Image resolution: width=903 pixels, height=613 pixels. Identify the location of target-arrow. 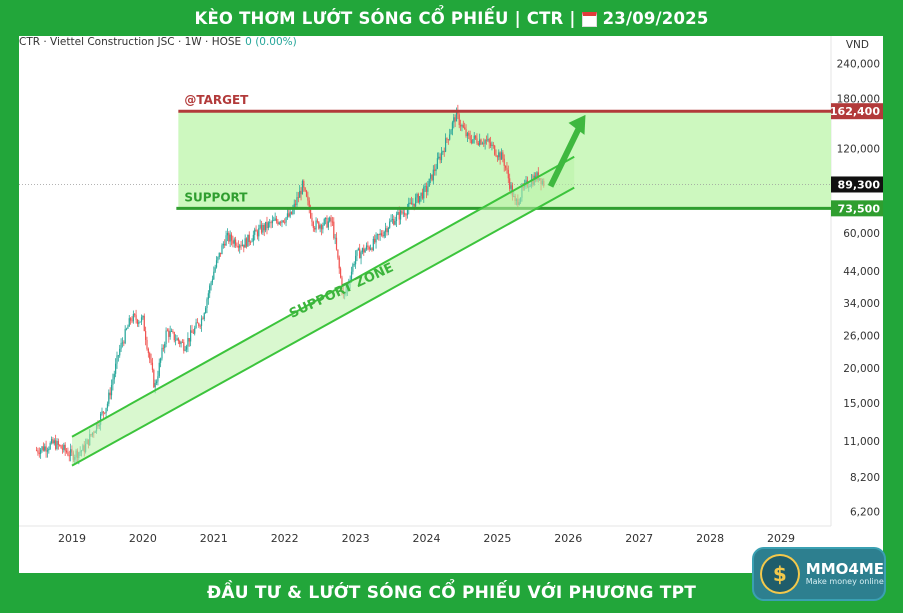
(564, 157).